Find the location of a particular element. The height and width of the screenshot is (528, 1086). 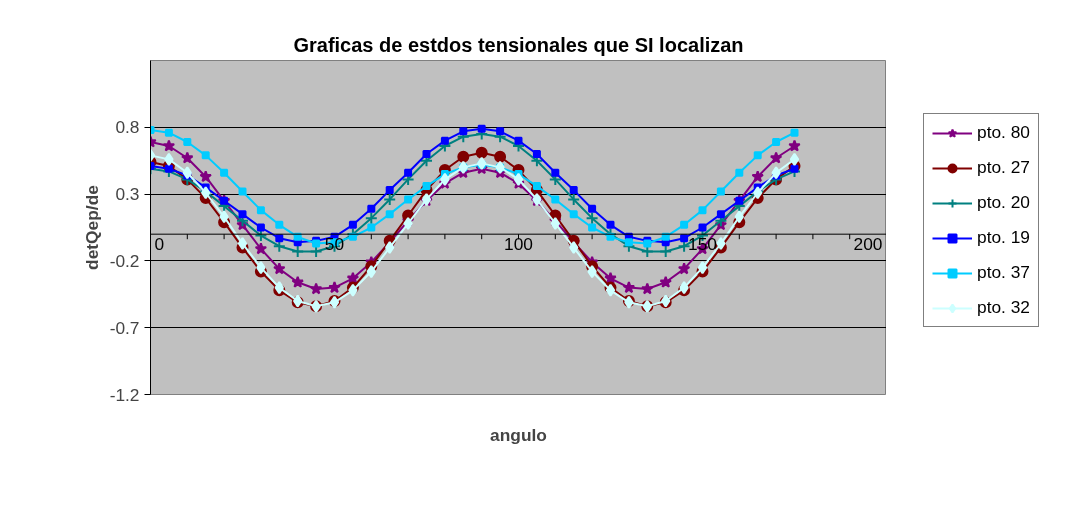

x-tick-label: 0 is located at coordinates (159, 244).